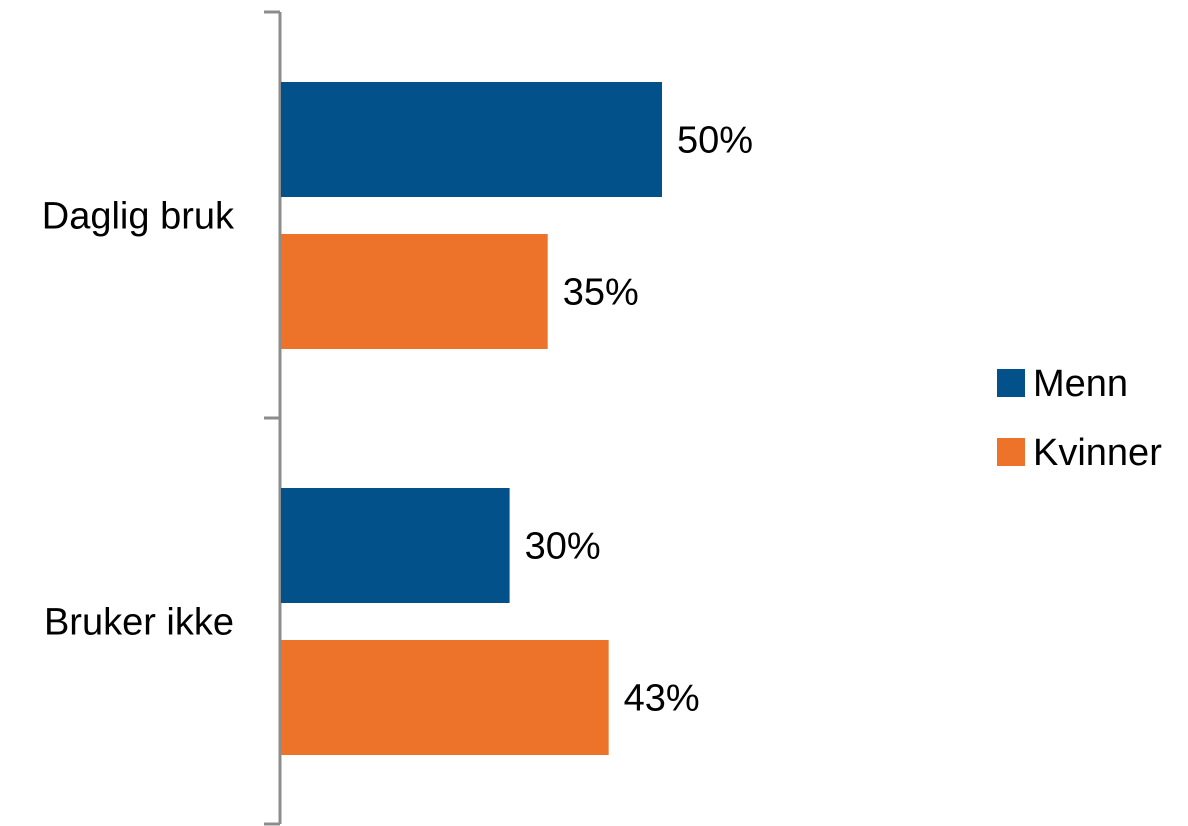 The image size is (1188, 826). Describe the element at coordinates (1079, 418) in the screenshot. I see `legend: Menn Kvinner` at that location.